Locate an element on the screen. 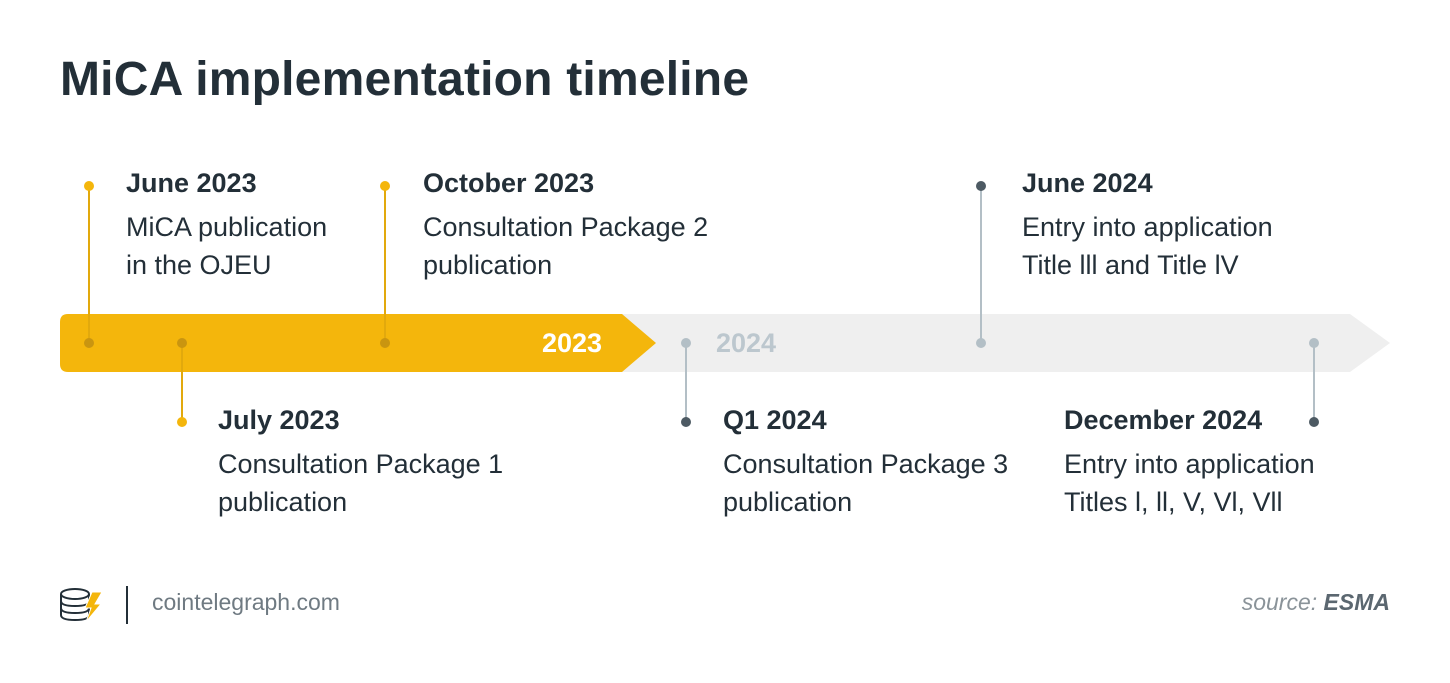  footer-site: cointelegraph.com is located at coordinates (246, 602).